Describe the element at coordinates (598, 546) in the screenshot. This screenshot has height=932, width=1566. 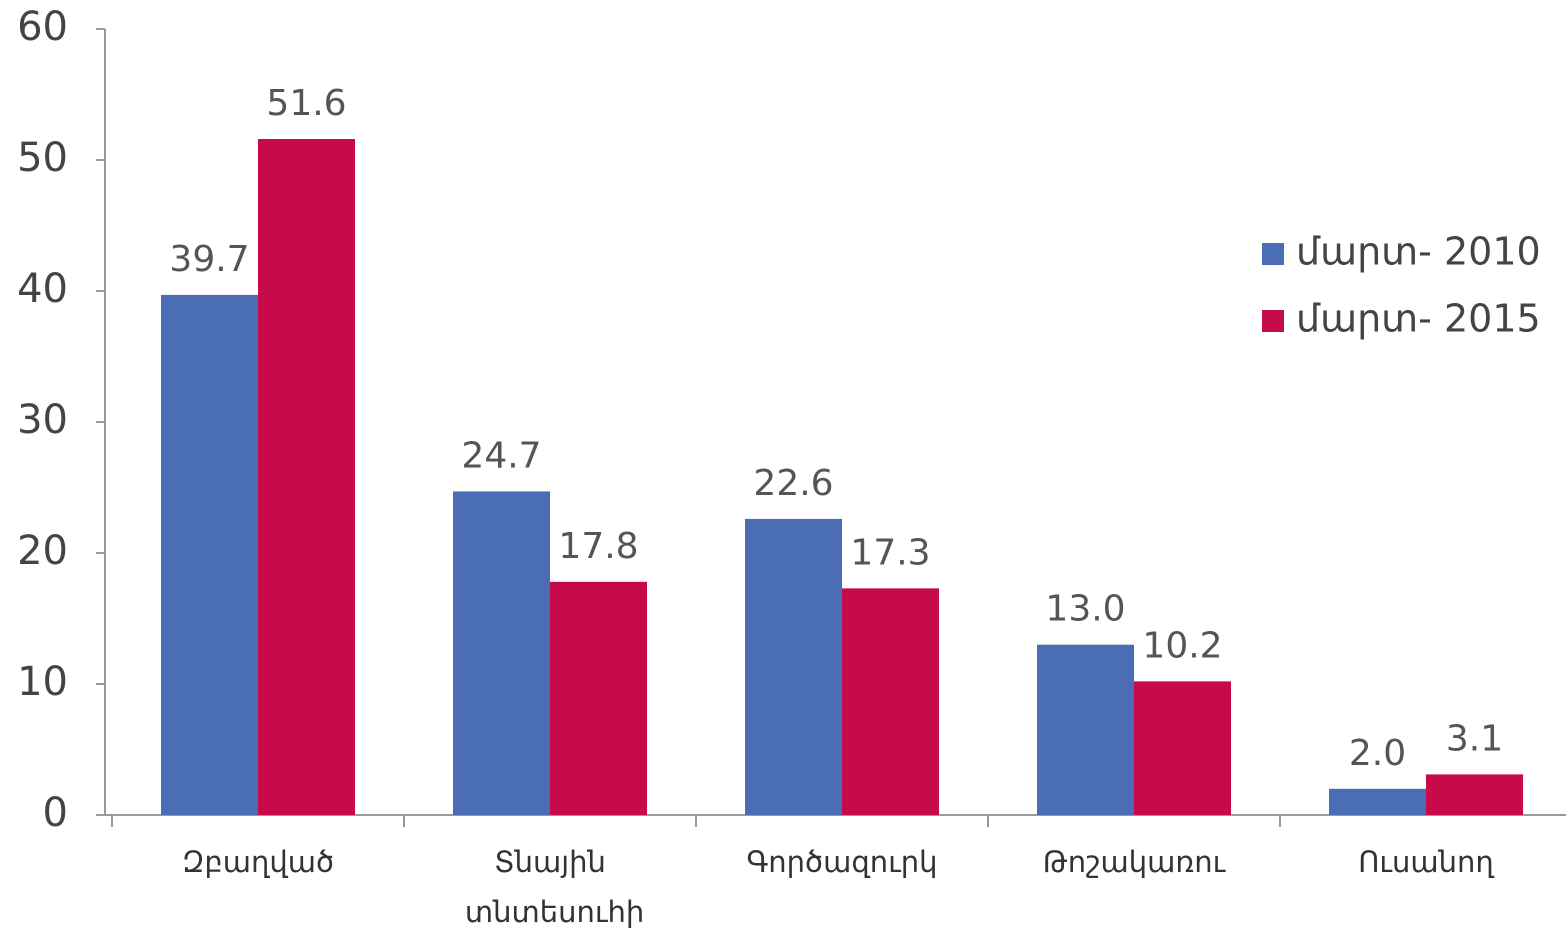
I see `data-label: 17.8` at that location.